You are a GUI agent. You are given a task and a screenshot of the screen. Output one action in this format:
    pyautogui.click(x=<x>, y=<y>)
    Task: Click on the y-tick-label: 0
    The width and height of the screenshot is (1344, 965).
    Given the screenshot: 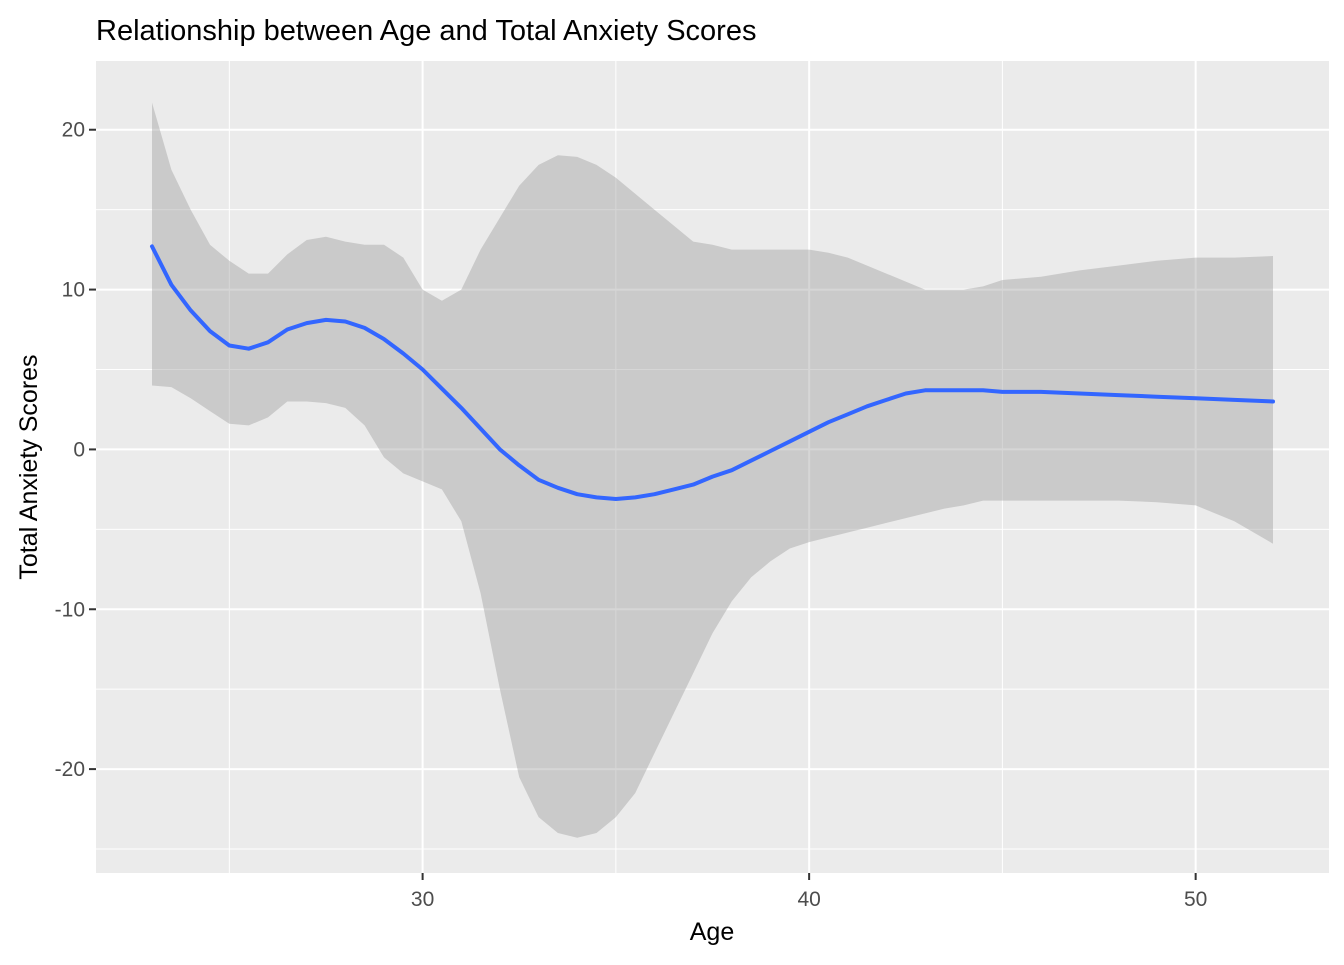 What is the action you would take?
    pyautogui.click(x=79, y=449)
    